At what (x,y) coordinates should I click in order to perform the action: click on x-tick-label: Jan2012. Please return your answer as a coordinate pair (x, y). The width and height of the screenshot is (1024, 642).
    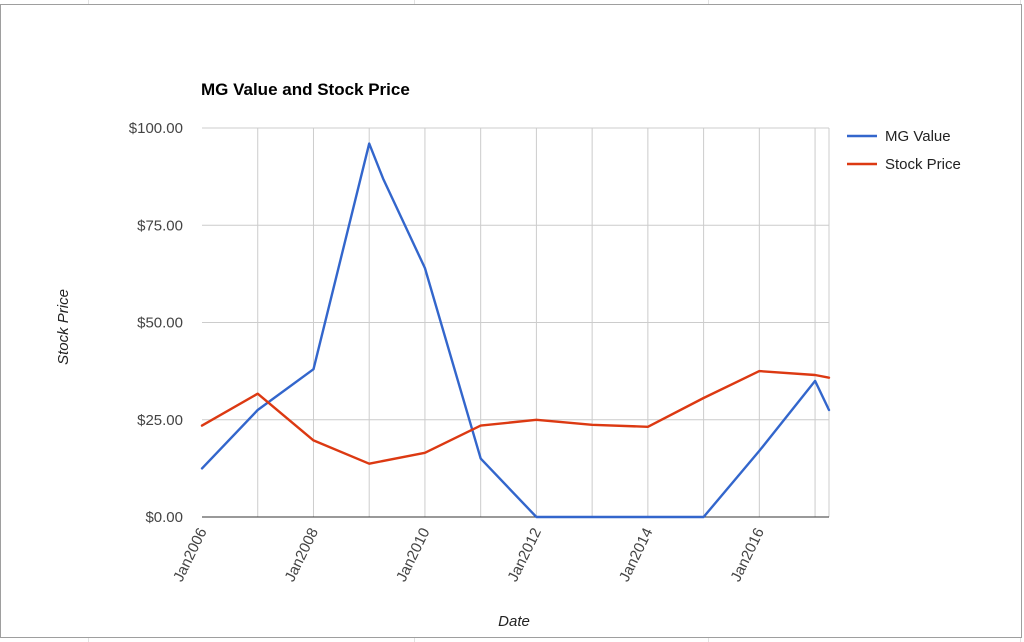
    Looking at the image, I should click on (524, 554).